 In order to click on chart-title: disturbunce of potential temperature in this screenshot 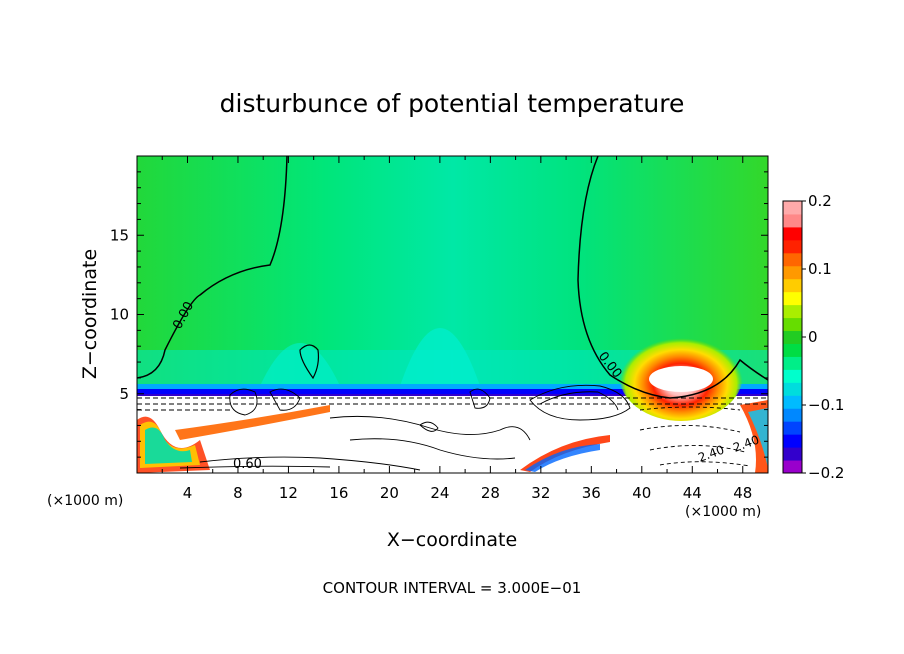, I will do `click(452, 103)`.